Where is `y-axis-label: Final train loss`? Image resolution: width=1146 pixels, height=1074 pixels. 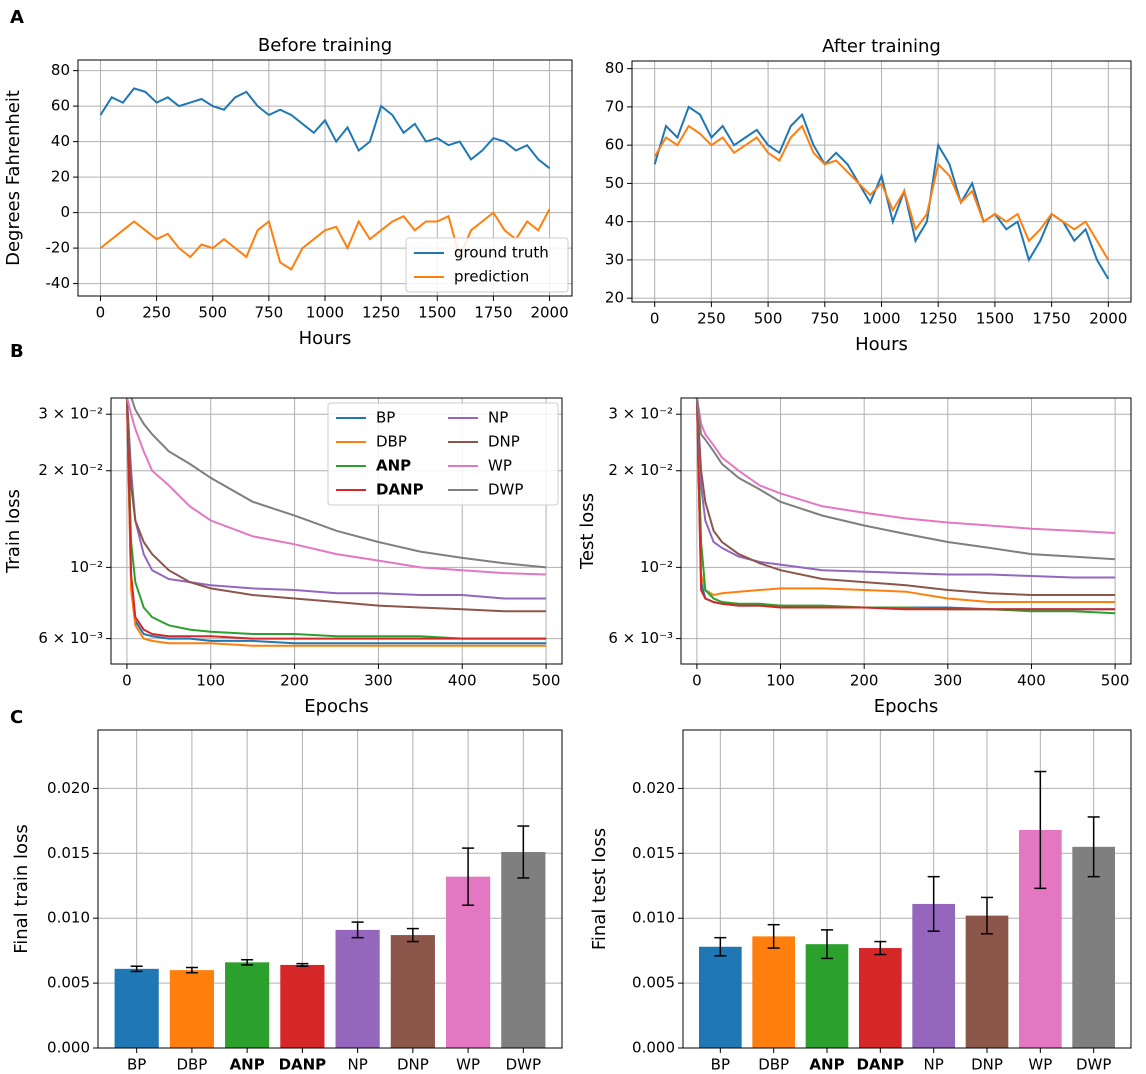
y-axis-label: Final train loss is located at coordinates (21, 889).